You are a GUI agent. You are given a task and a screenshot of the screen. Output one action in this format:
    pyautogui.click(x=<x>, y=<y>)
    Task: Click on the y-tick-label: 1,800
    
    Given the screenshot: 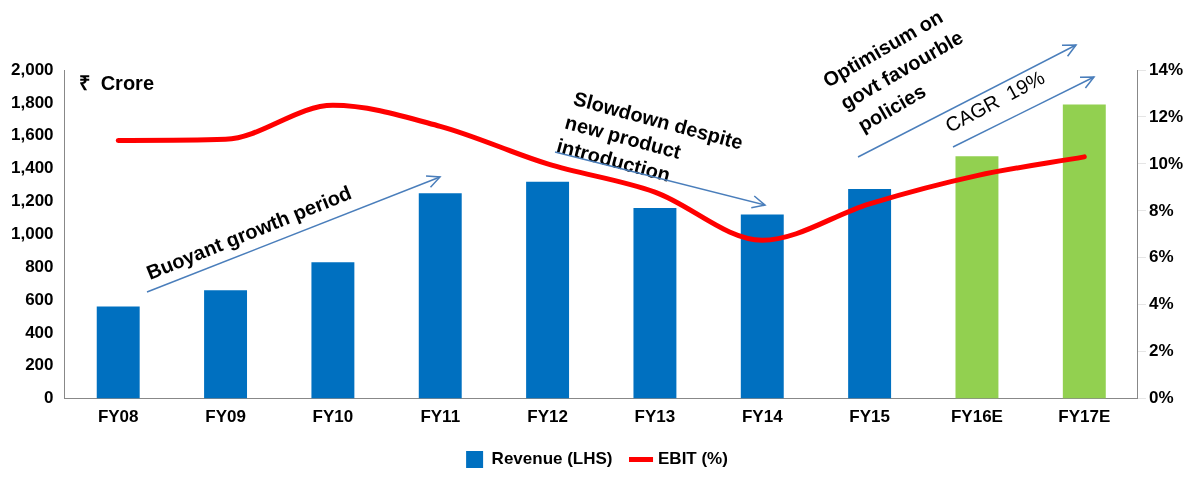 What is the action you would take?
    pyautogui.click(x=32, y=102)
    